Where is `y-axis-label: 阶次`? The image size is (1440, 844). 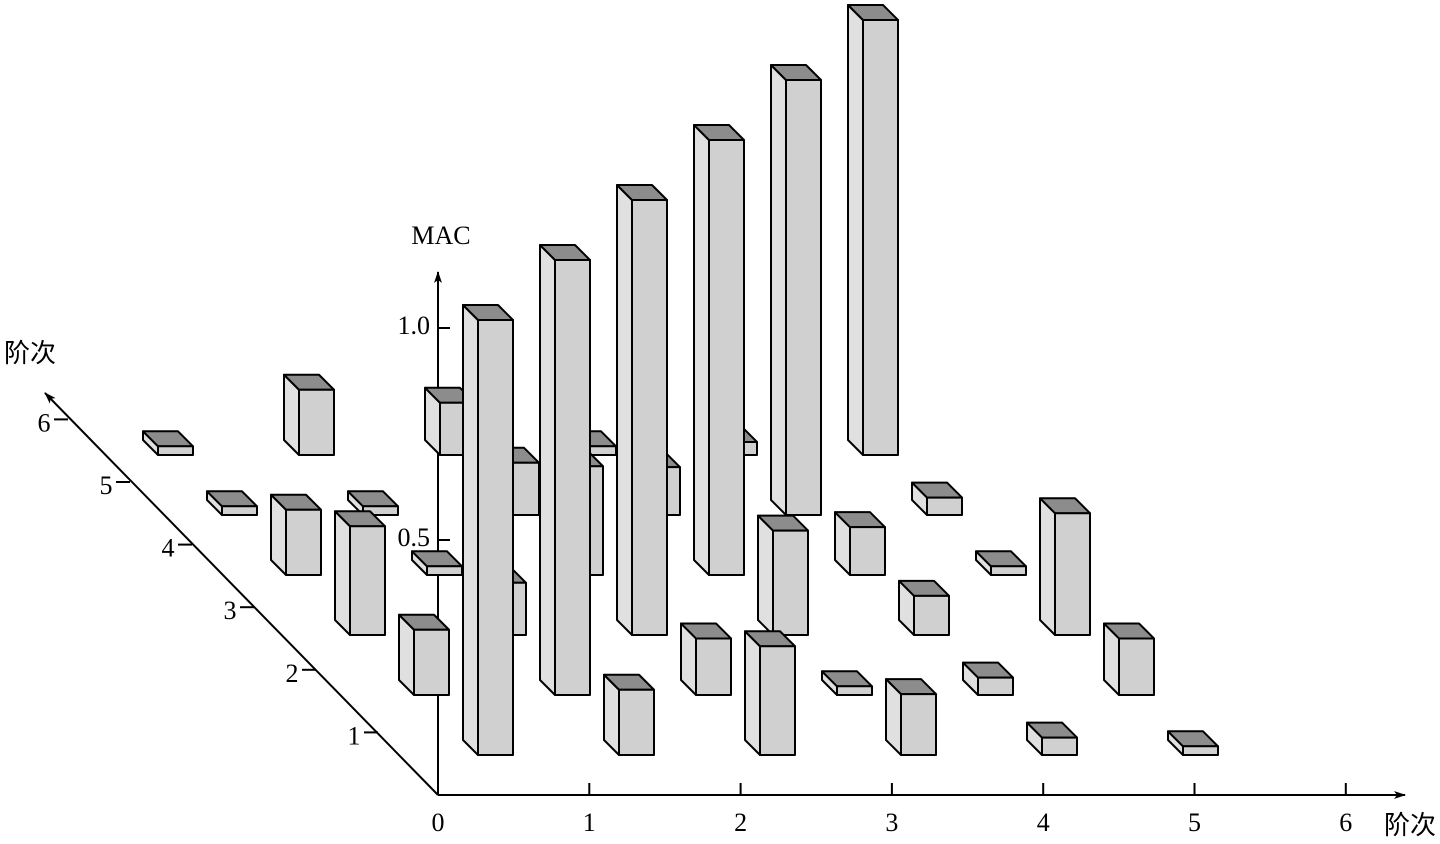 y-axis-label: 阶次 is located at coordinates (30, 353).